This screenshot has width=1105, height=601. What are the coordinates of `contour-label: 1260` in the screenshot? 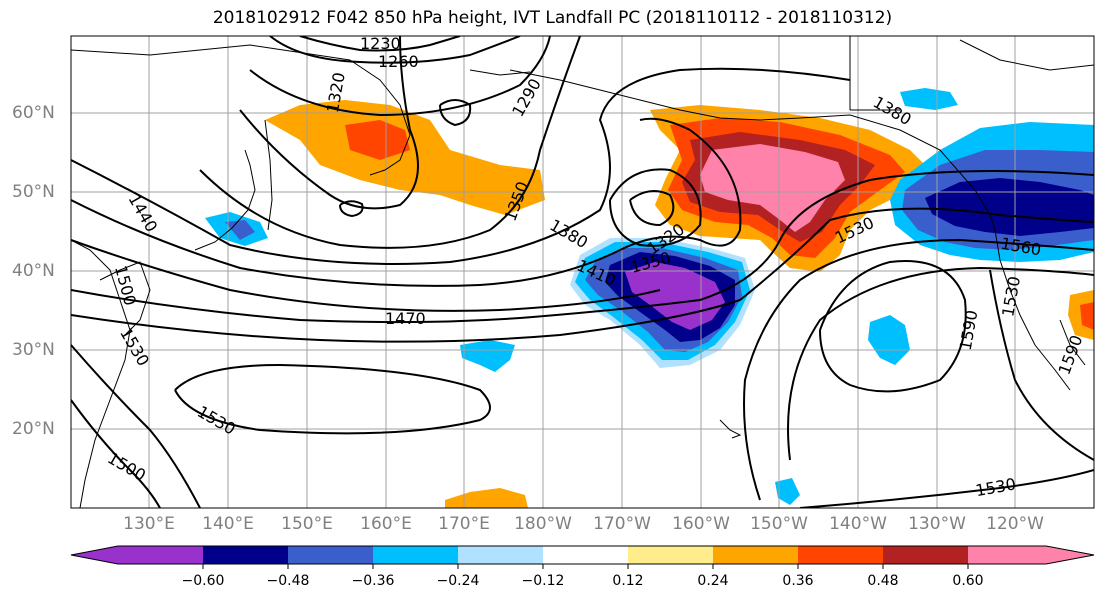 It's located at (398, 61).